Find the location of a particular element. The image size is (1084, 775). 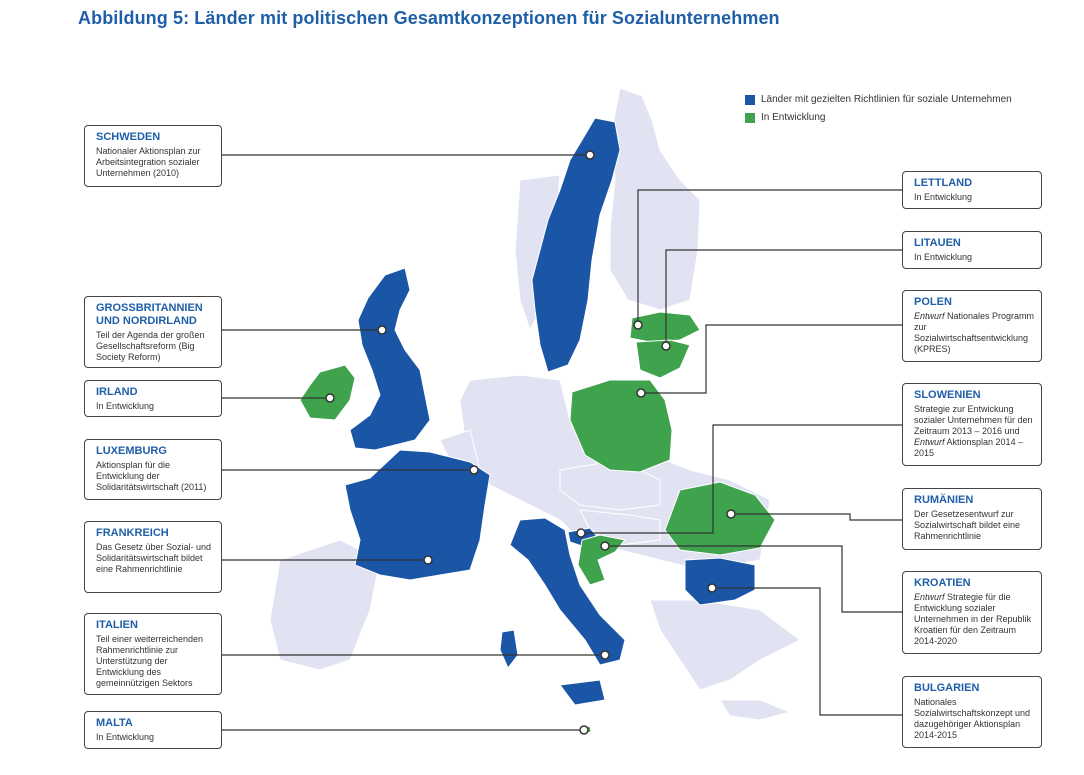

callout-name: BULGARIEN is located at coordinates (947, 688).